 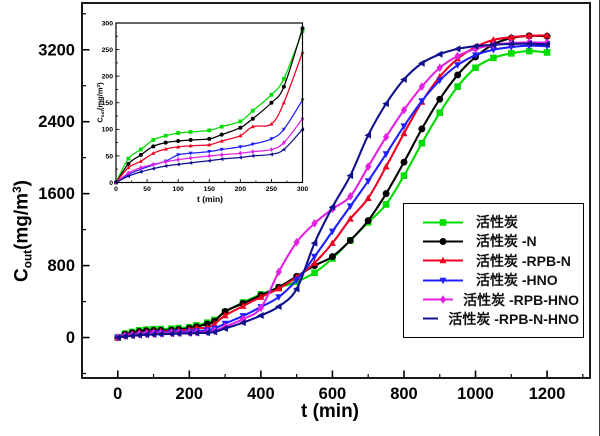 I want to click on legend-item-ac-rpb-n: 活性炭 -RPB-N, so click(x=499, y=261).